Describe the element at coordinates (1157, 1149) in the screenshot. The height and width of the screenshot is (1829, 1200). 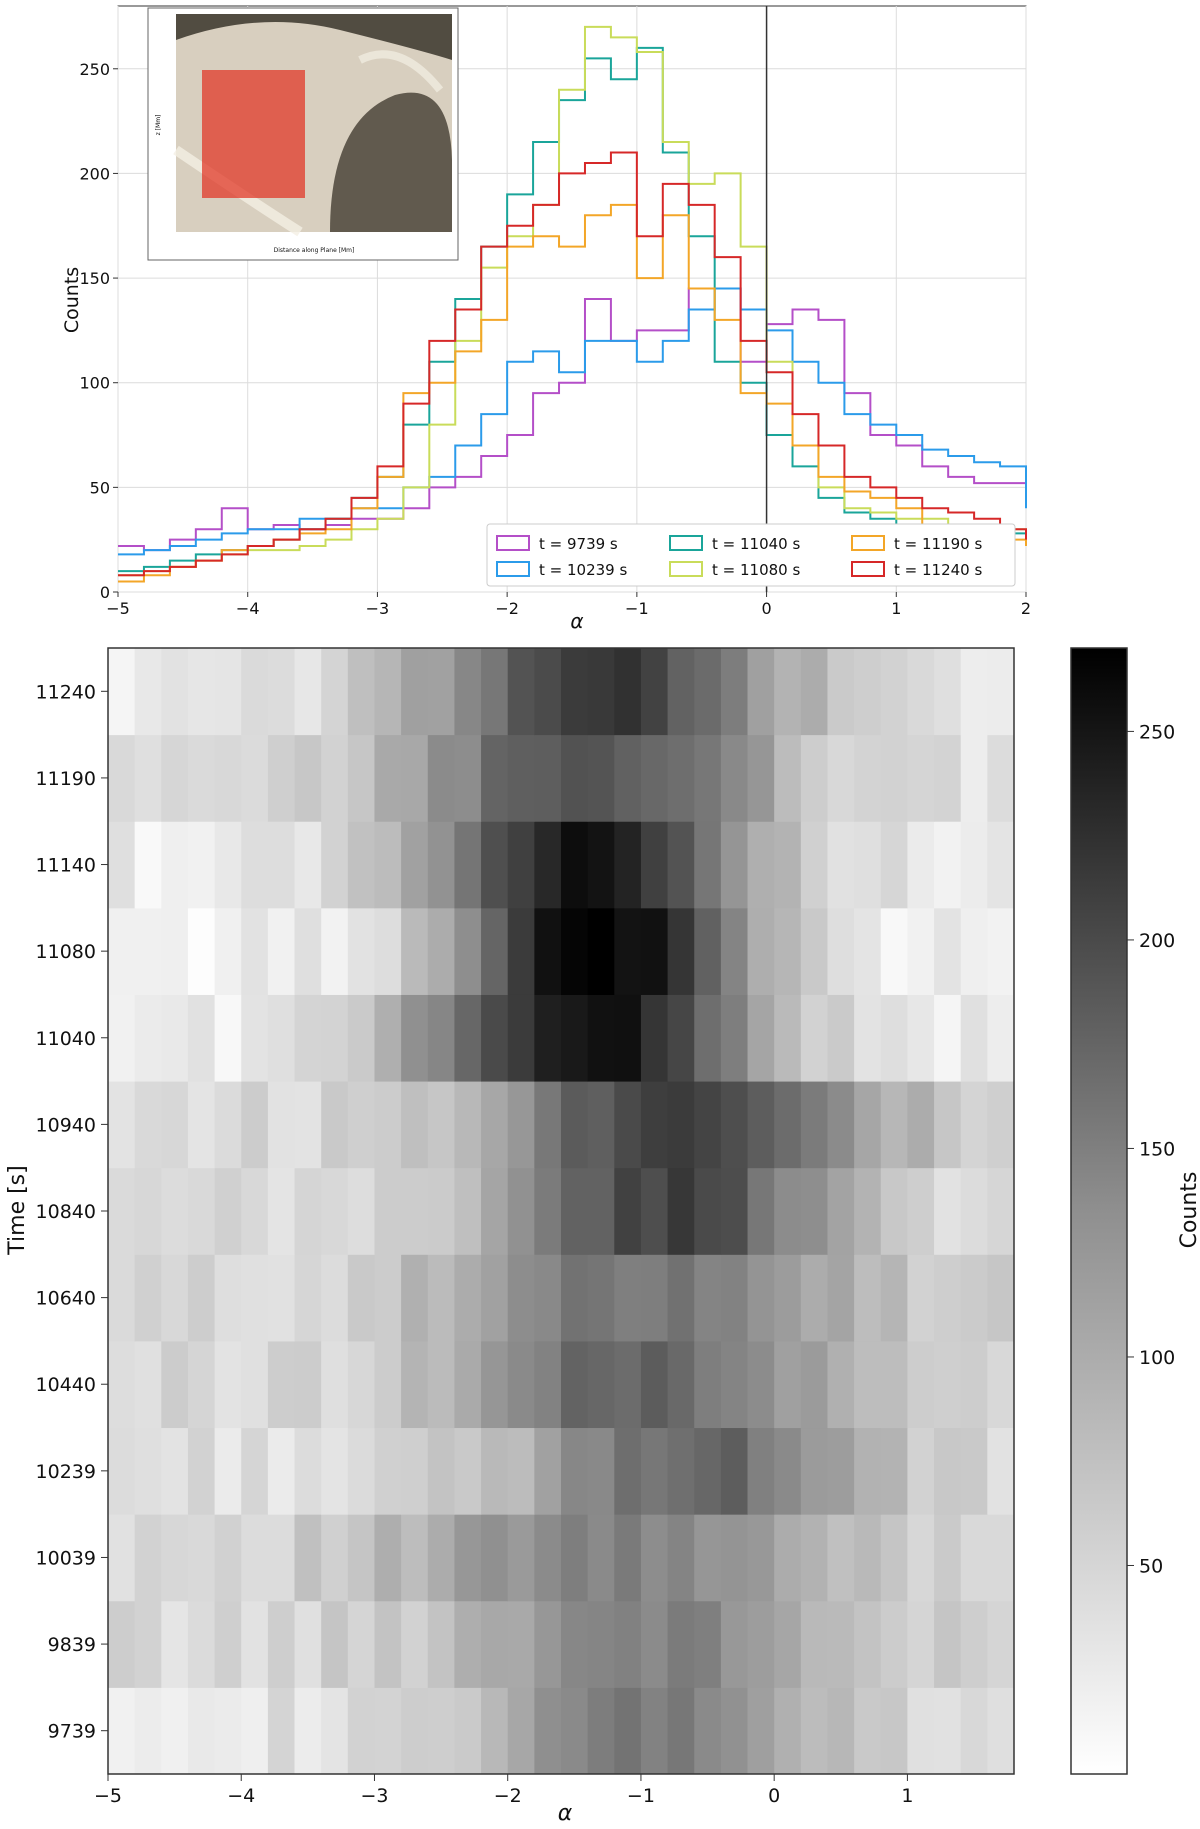
I see `colorbar-tick-label: 150` at that location.